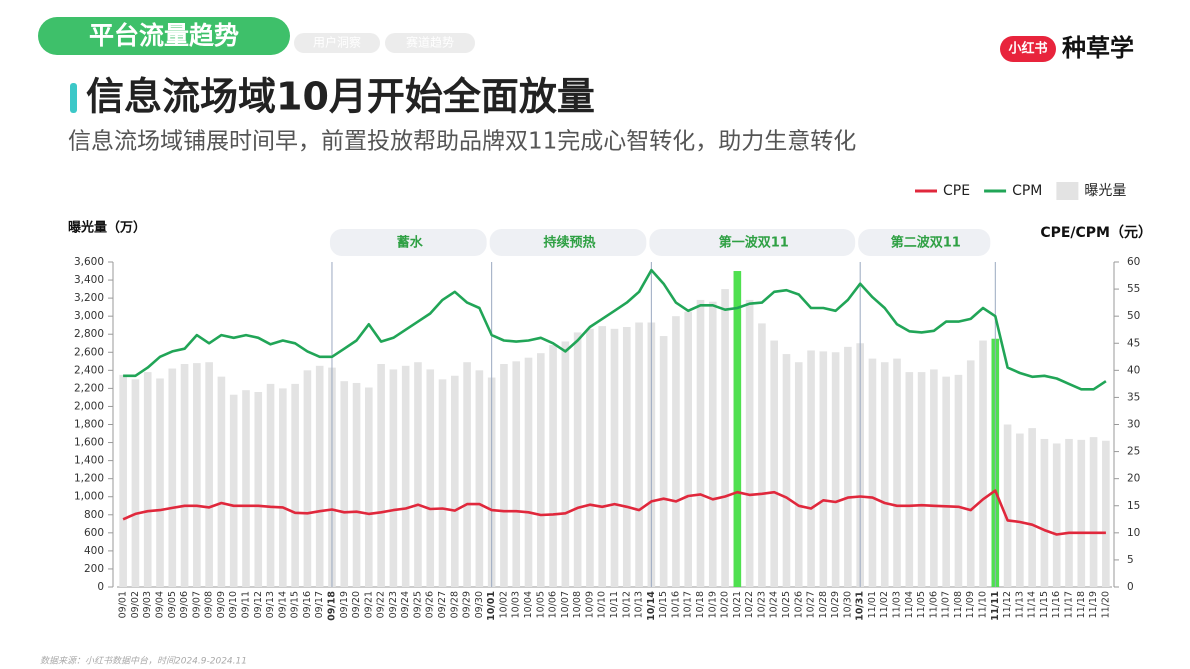 Image resolution: width=1190 pixels, height=669 pixels. I want to click on x-tick-label: 10/31, so click(860, 606).